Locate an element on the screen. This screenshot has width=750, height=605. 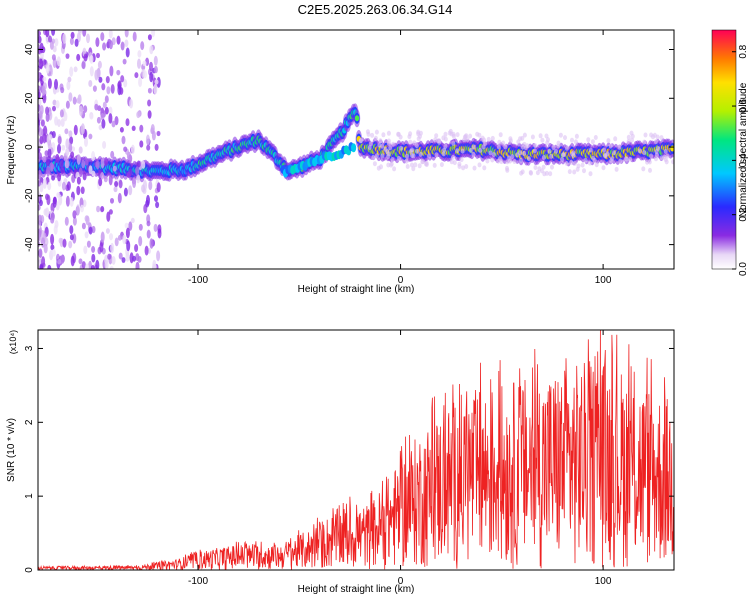
spectrogram-x-tick-label: 0 is located at coordinates (401, 280).